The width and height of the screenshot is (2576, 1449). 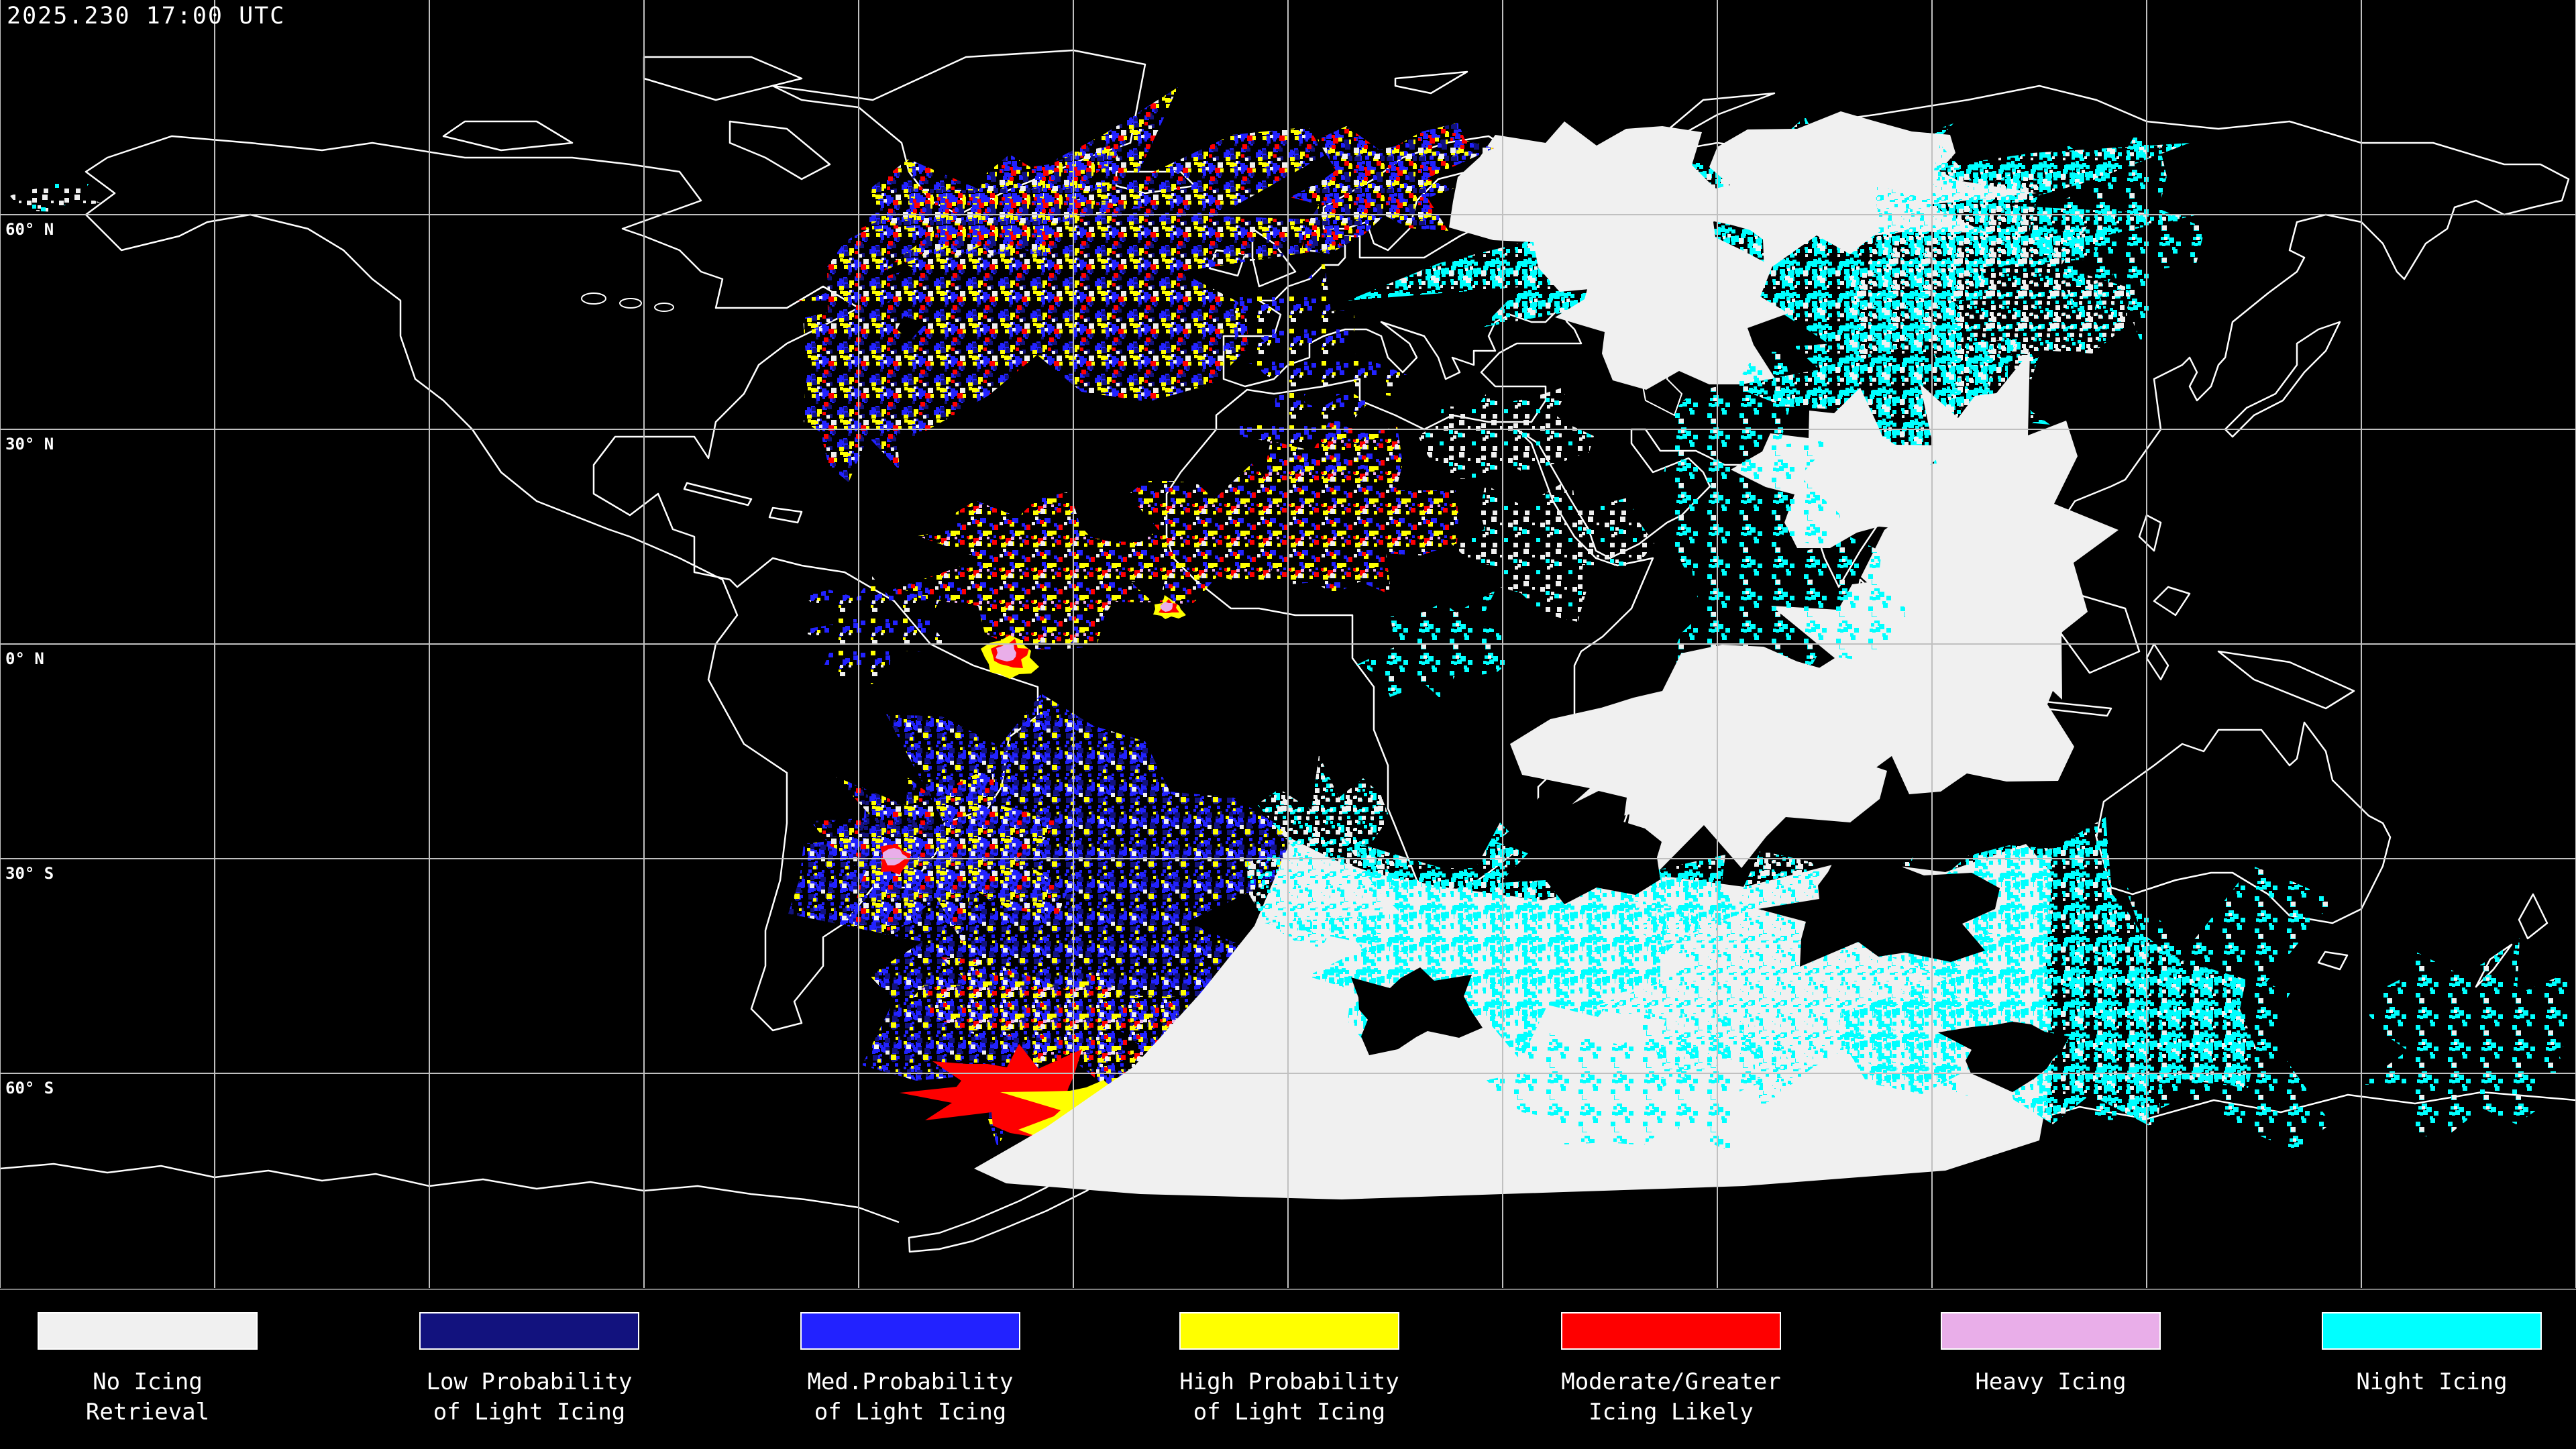 What do you see at coordinates (146, 16) in the screenshot?
I see `timestamp: 2025.230 17:00 UTC` at bounding box center [146, 16].